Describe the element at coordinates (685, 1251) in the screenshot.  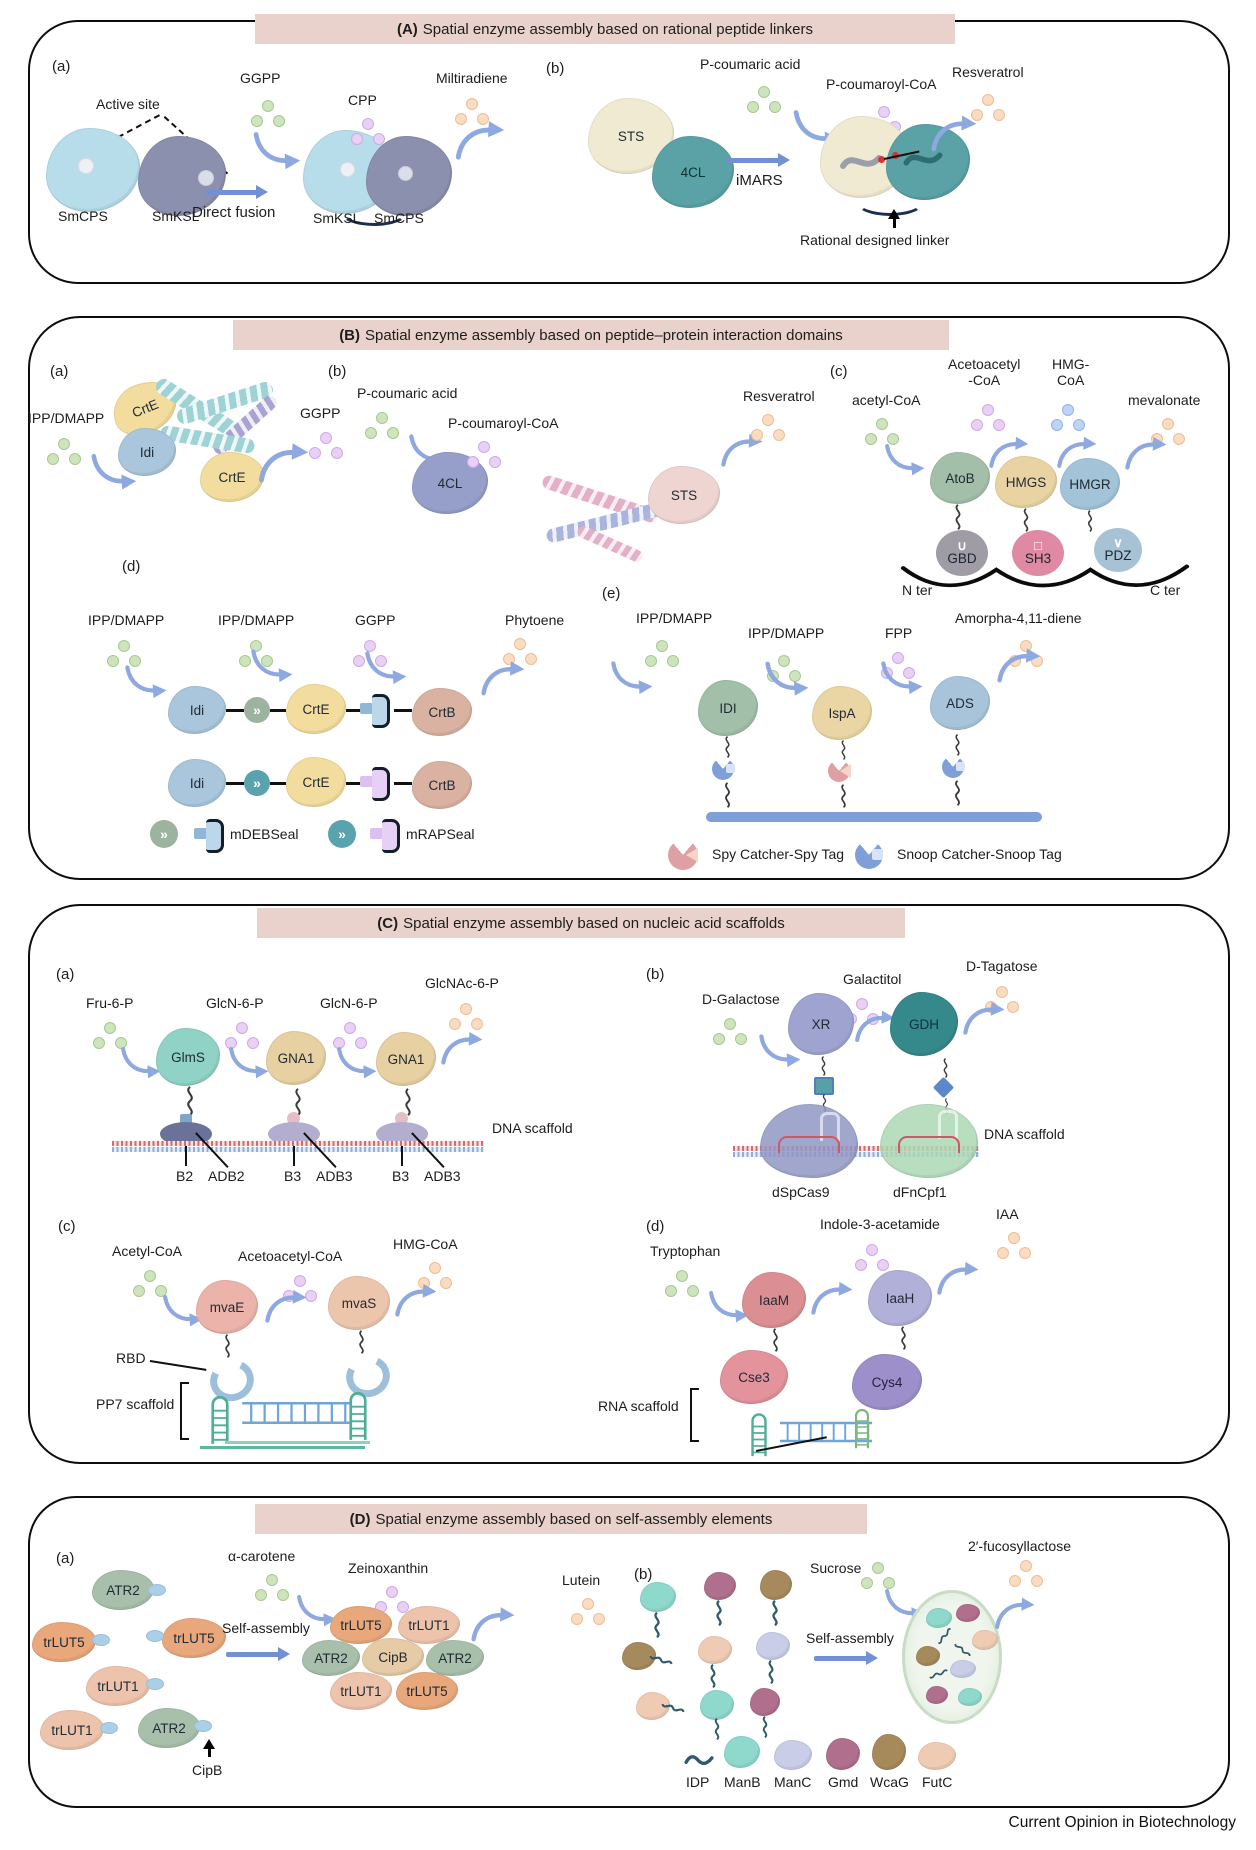
I see `tryptophan-label: Tryptophan` at that location.